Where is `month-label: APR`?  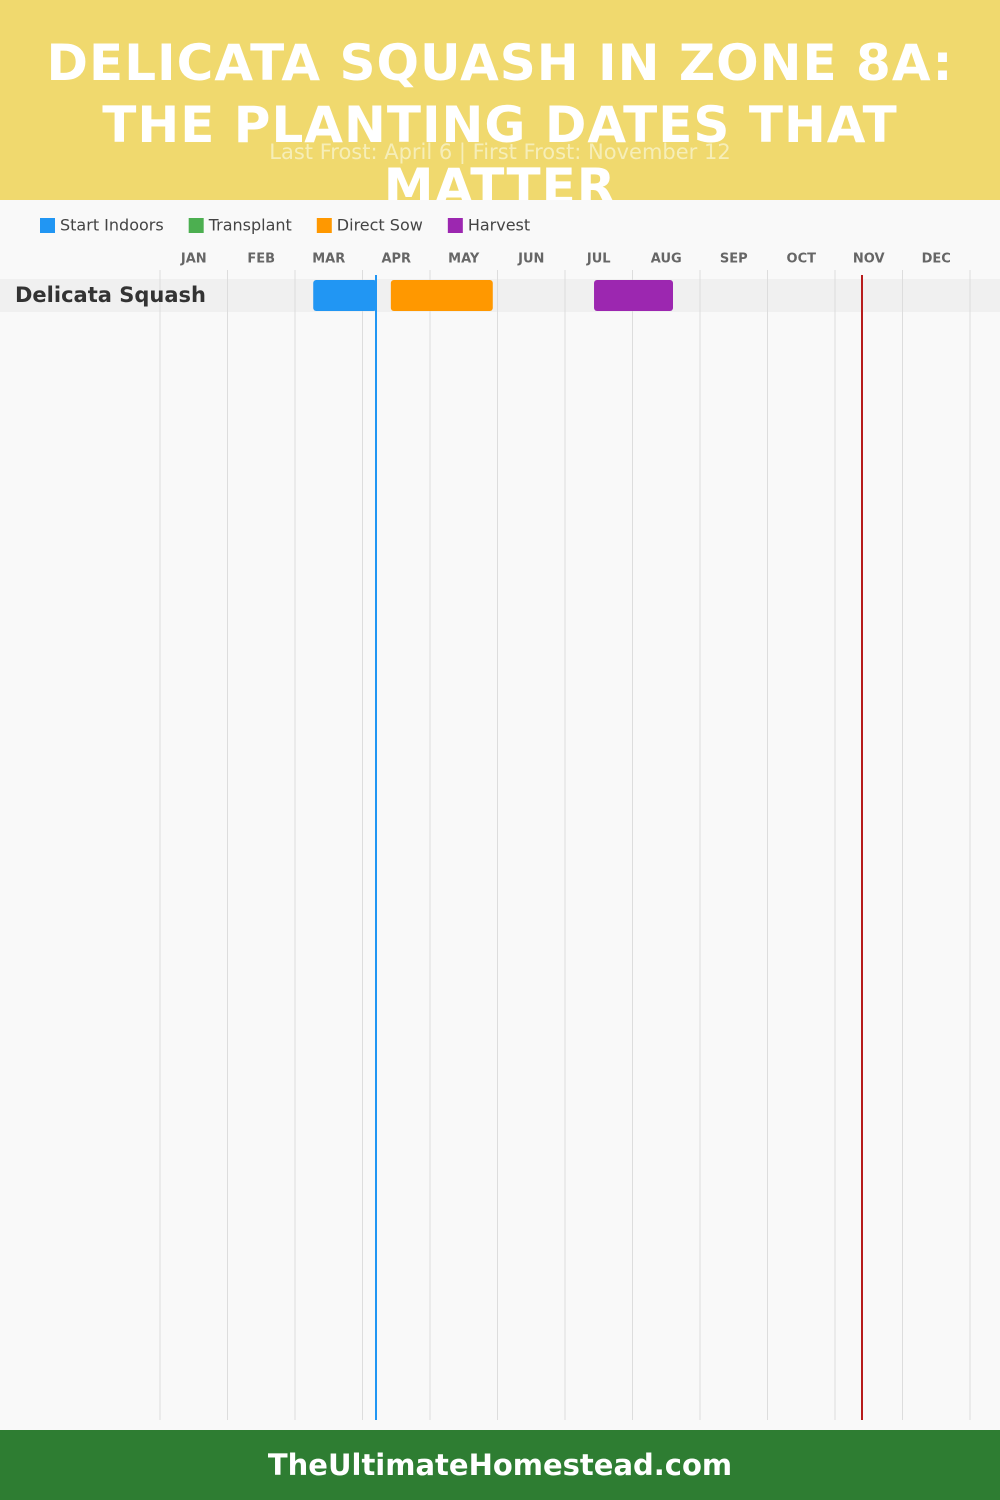
month-label: APR is located at coordinates (396, 259).